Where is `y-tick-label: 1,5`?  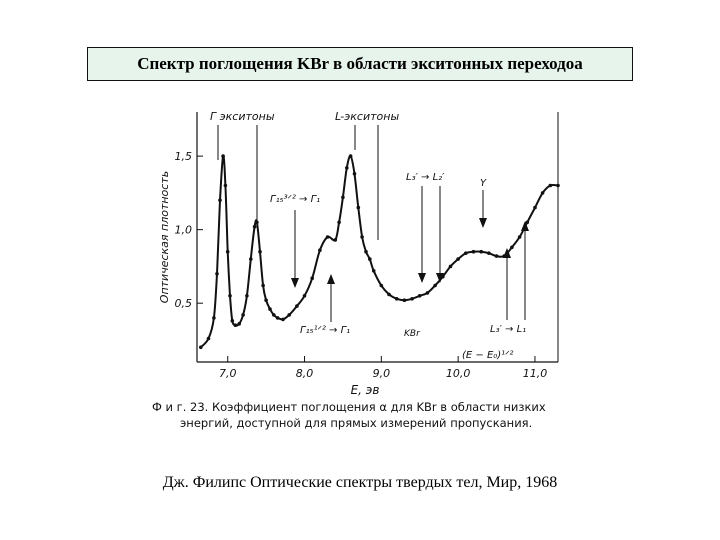
y-tick-label: 1,5 is located at coordinates (184, 156).